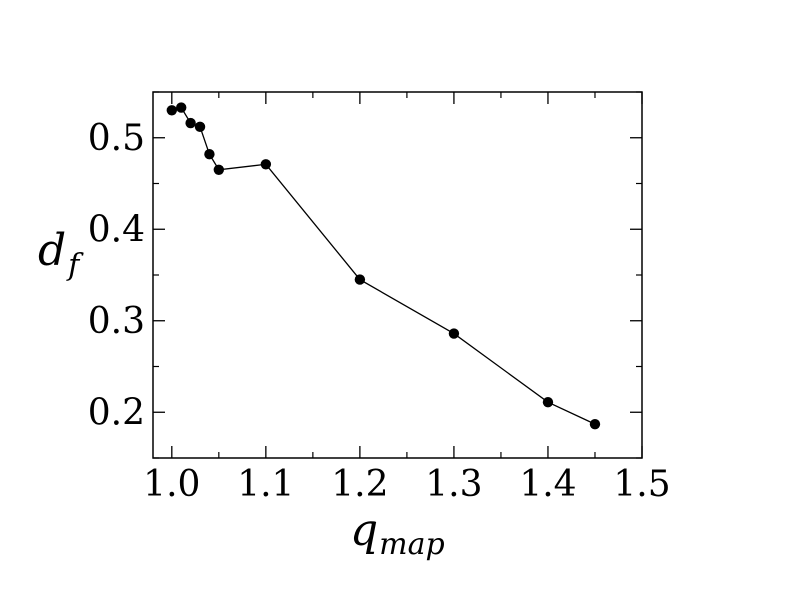 The width and height of the screenshot is (792, 612). Describe the element at coordinates (75, 265) in the screenshot. I see `y-axis-label-sub: f` at that location.